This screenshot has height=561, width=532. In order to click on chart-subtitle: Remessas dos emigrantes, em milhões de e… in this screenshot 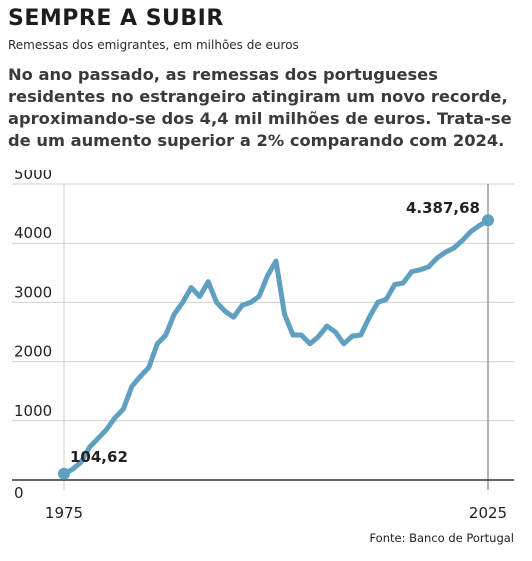, I will do `click(153, 45)`.